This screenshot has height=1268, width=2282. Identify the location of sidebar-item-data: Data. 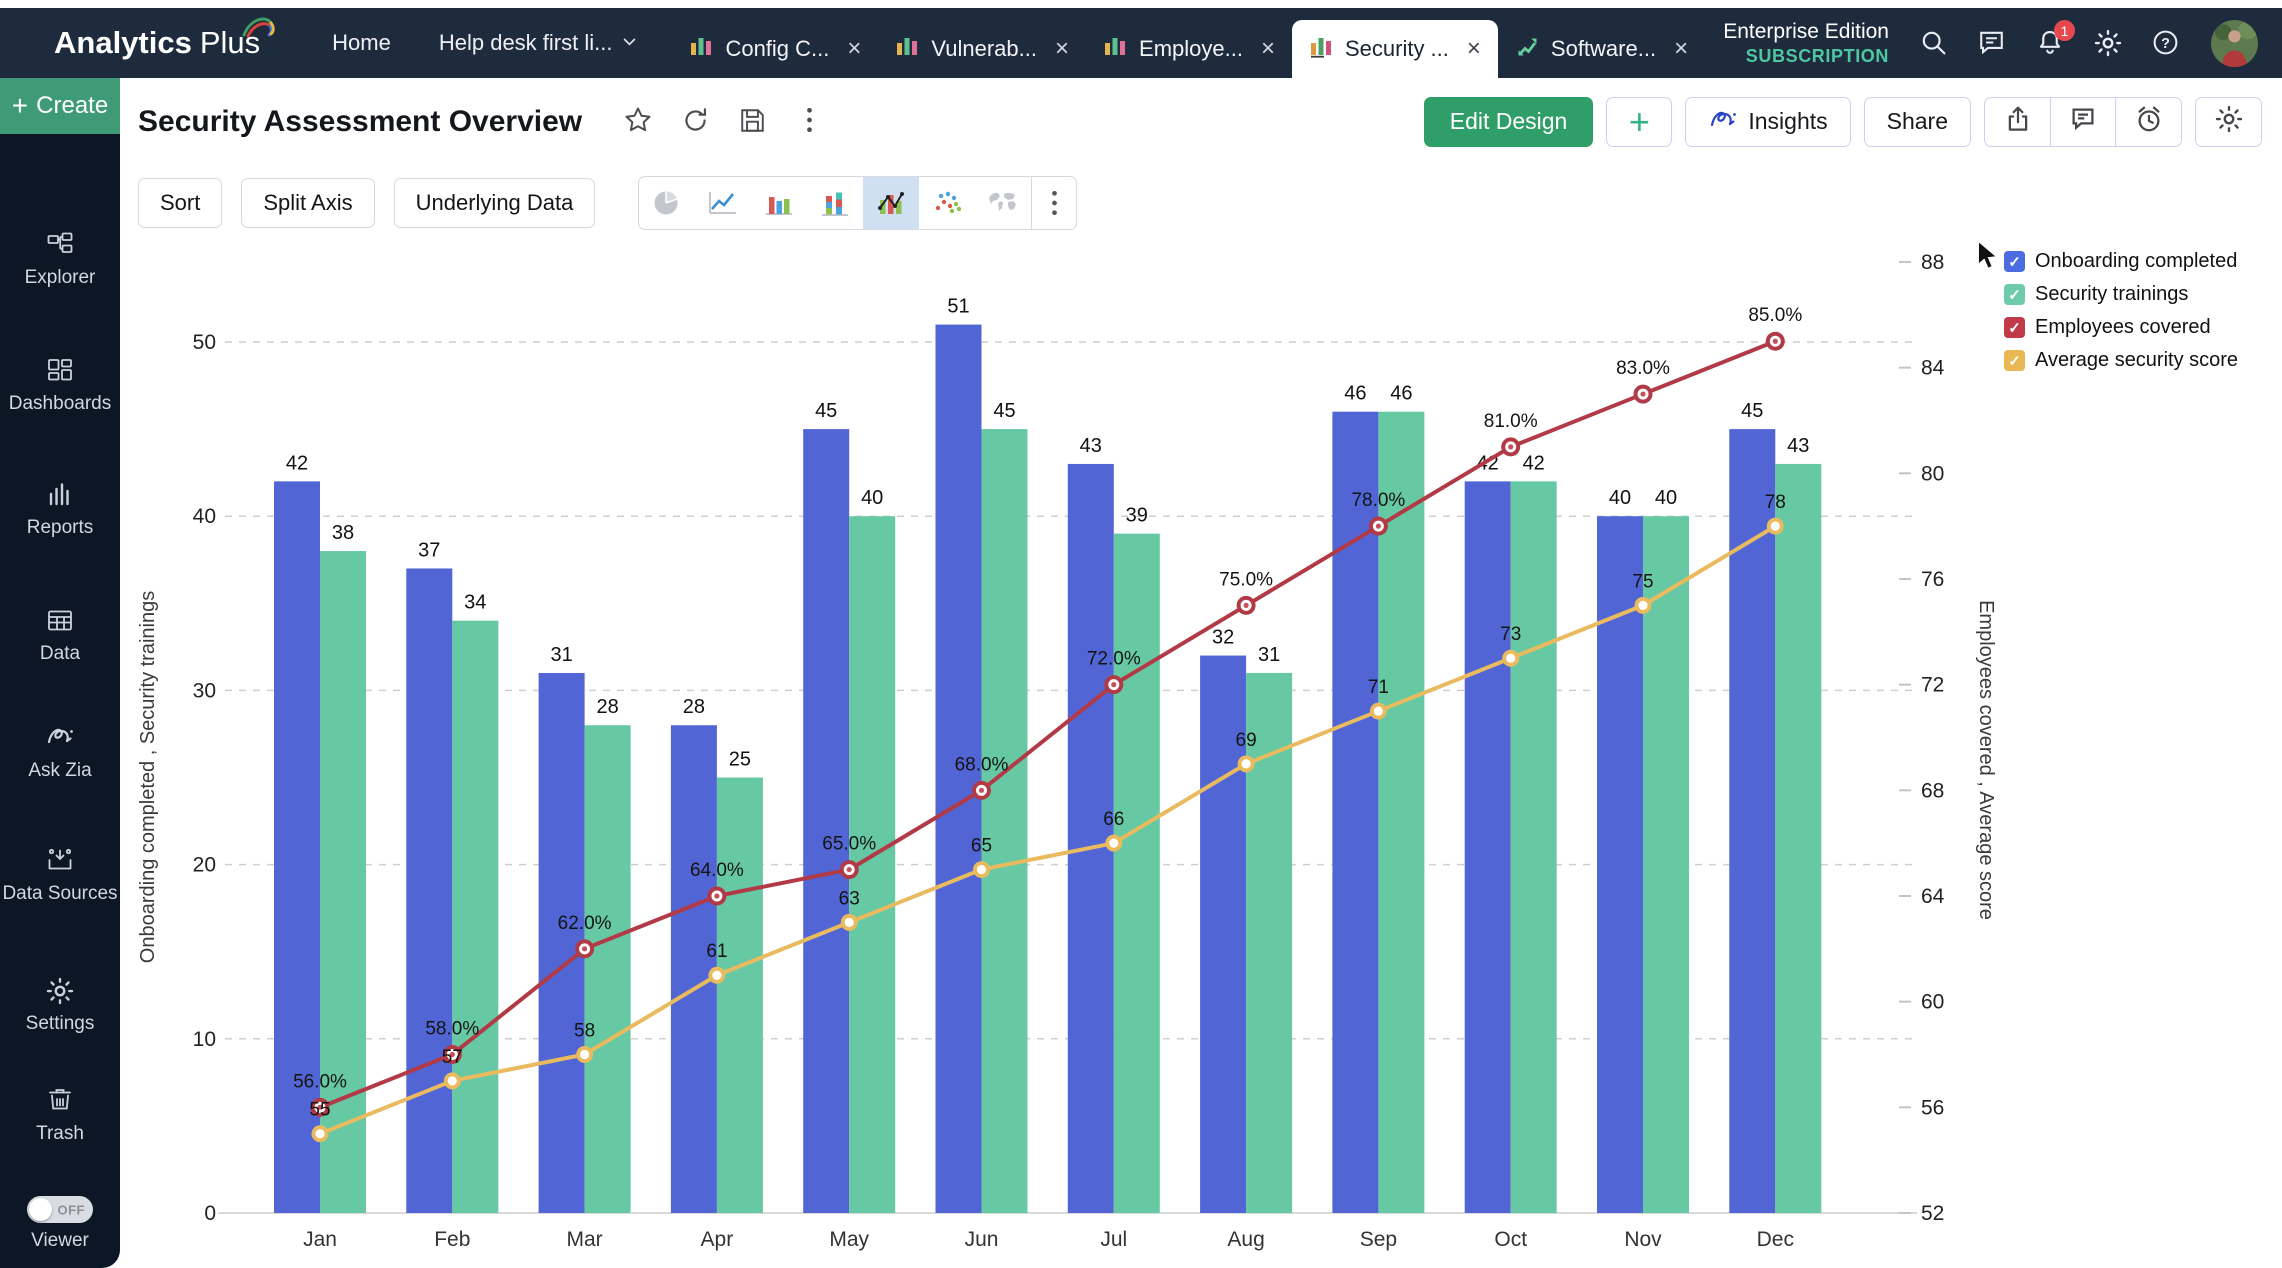
(60, 636).